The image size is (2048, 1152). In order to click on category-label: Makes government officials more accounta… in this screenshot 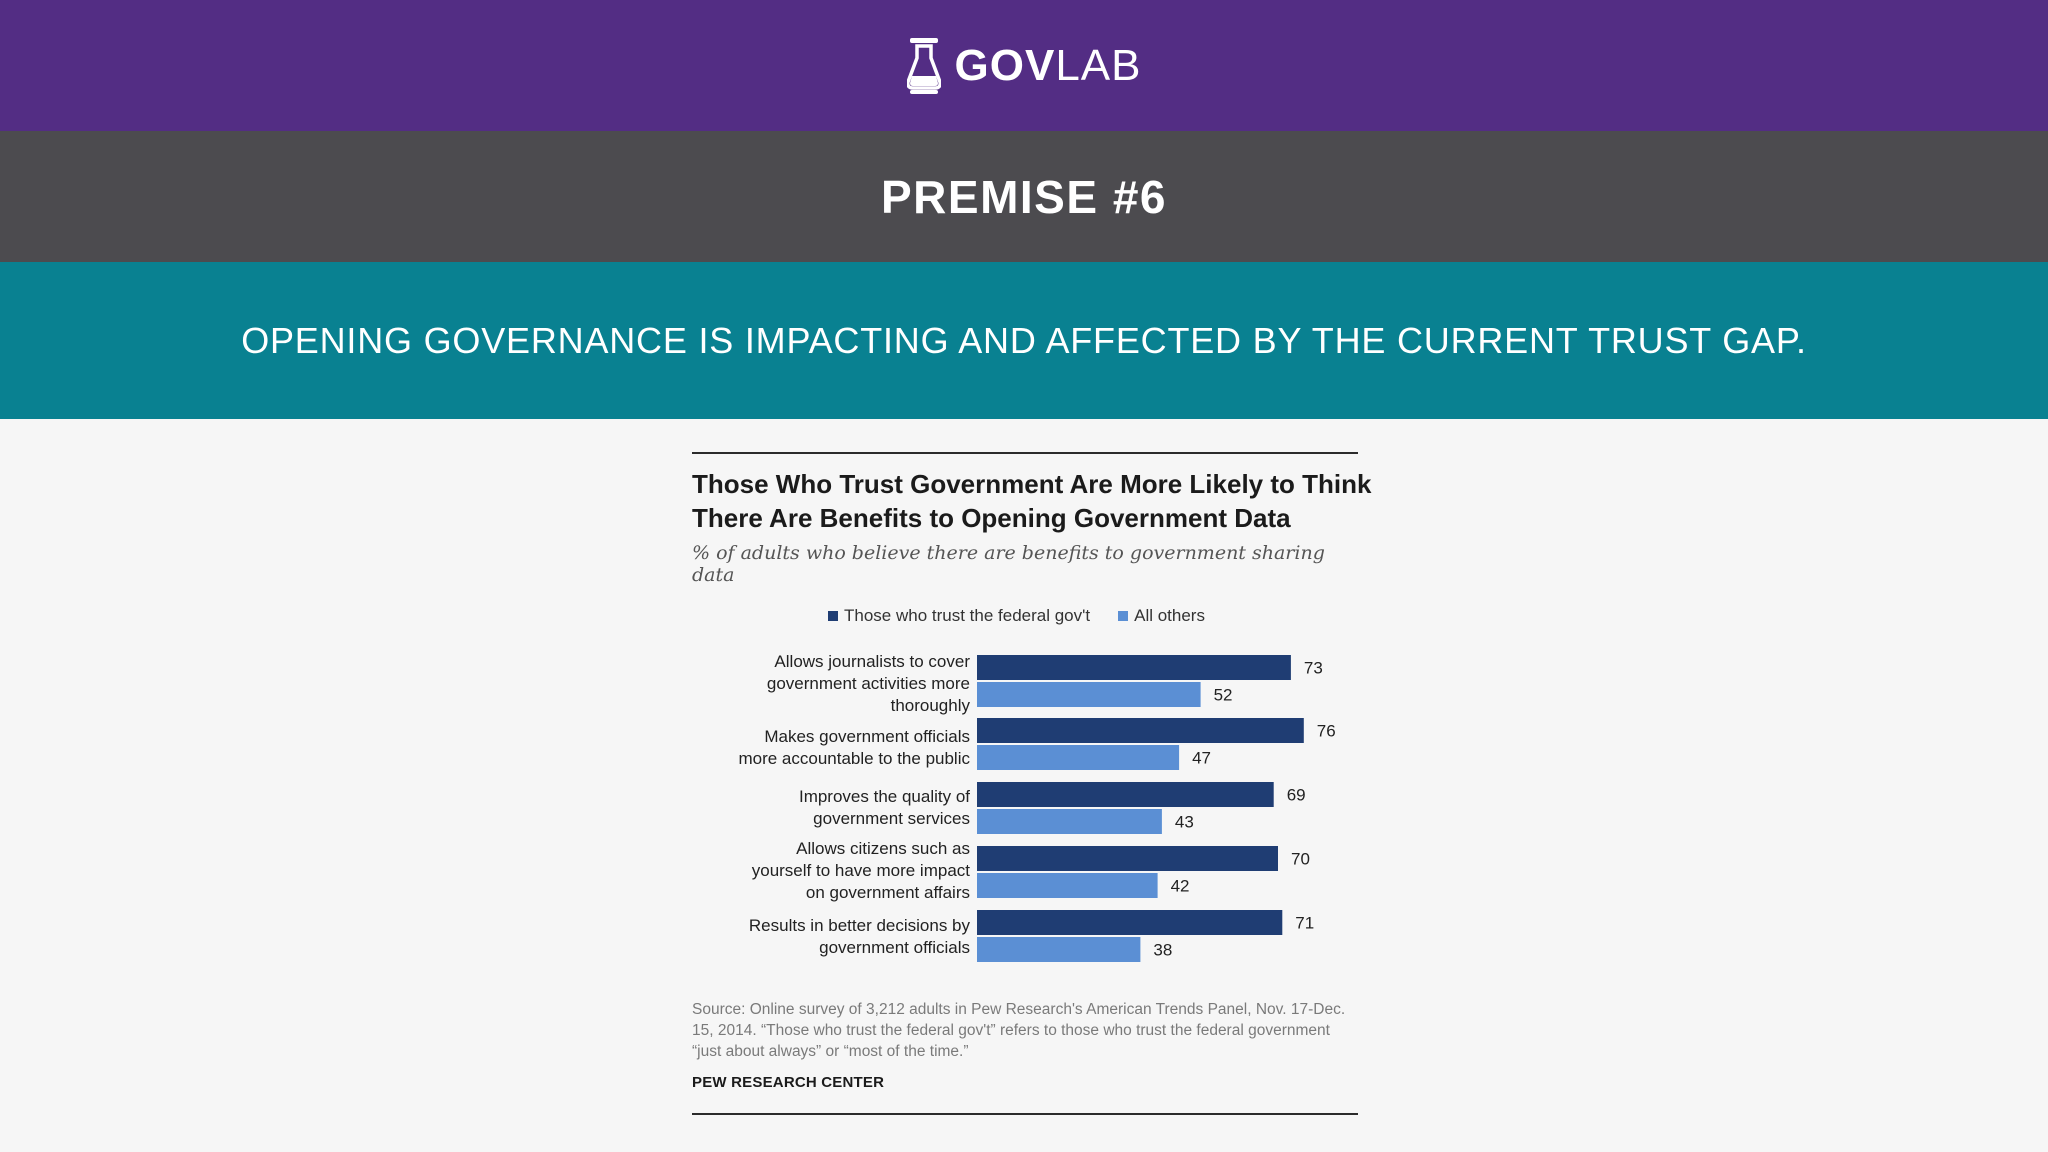, I will do `click(840, 748)`.